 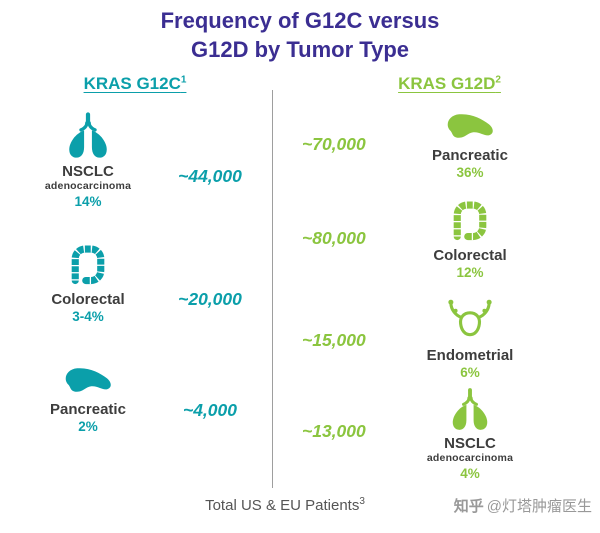 What do you see at coordinates (209, 410) in the screenshot?
I see `patient-count: ~4,000` at bounding box center [209, 410].